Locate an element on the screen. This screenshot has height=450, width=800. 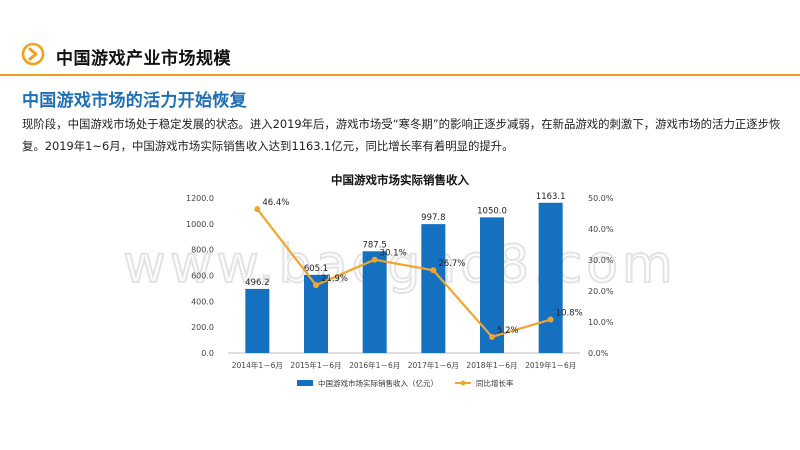
x-tick-label: 2017年1－6月 is located at coordinates (433, 365).